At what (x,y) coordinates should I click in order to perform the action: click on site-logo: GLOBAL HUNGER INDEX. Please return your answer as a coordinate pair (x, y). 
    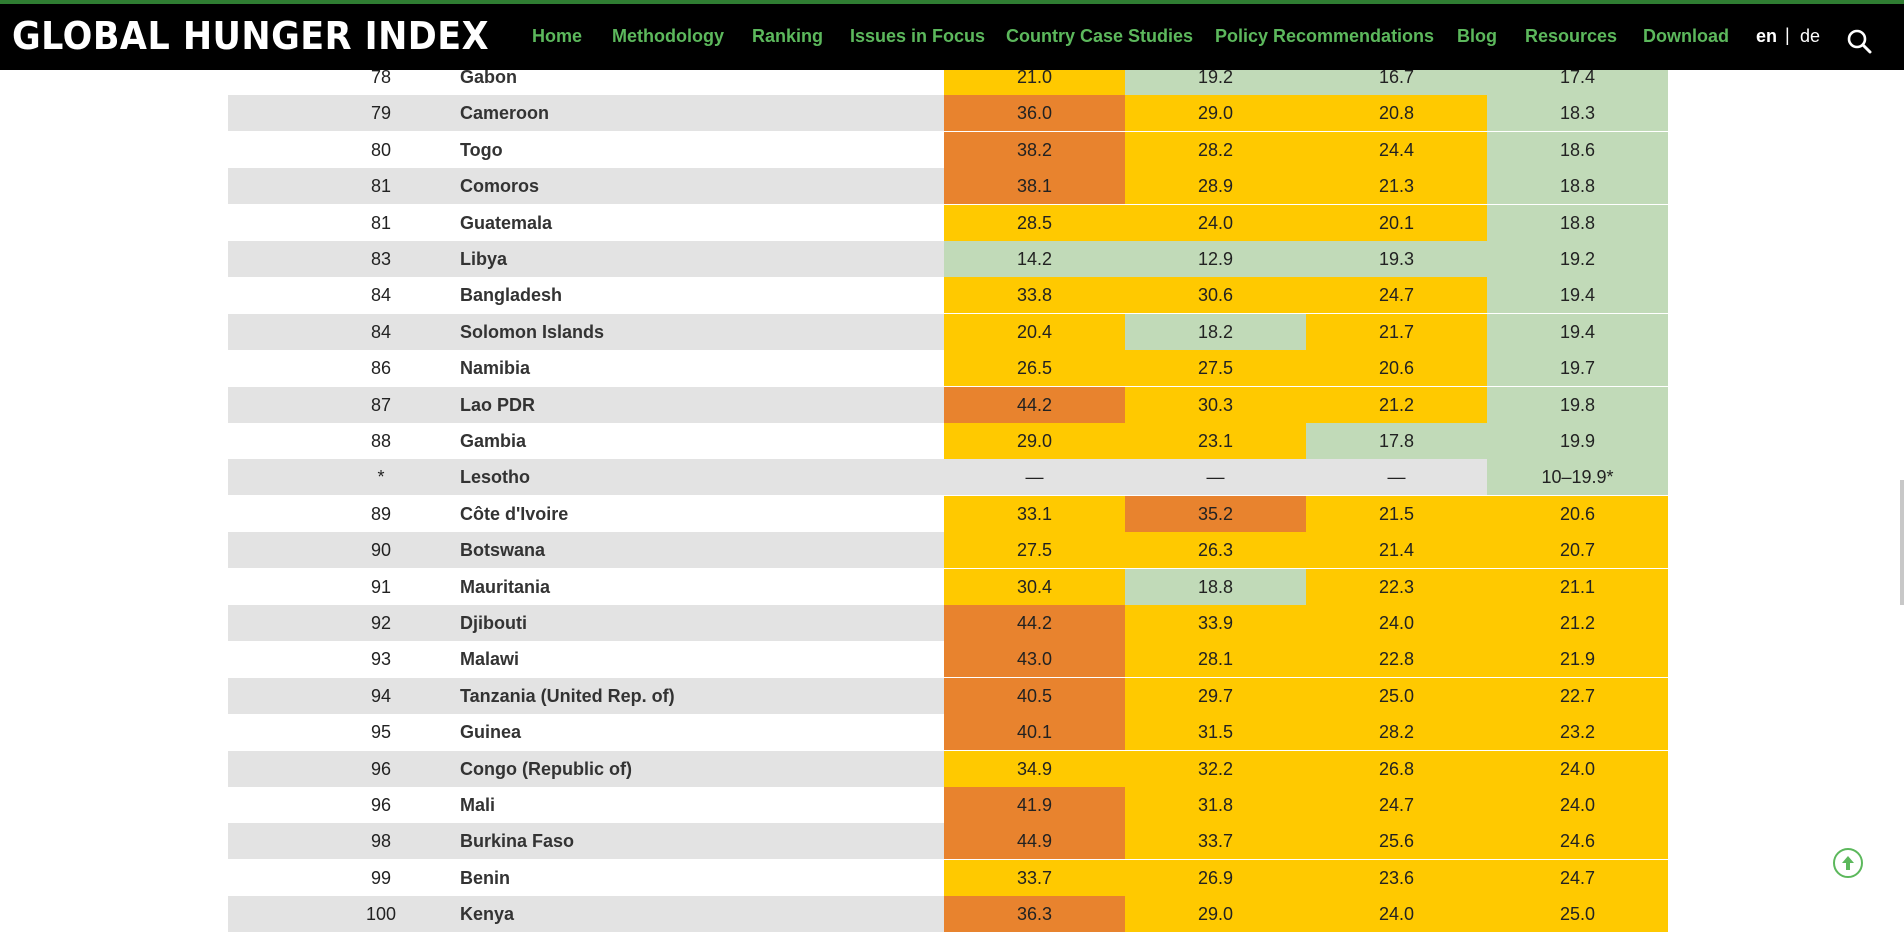
    Looking at the image, I should click on (251, 36).